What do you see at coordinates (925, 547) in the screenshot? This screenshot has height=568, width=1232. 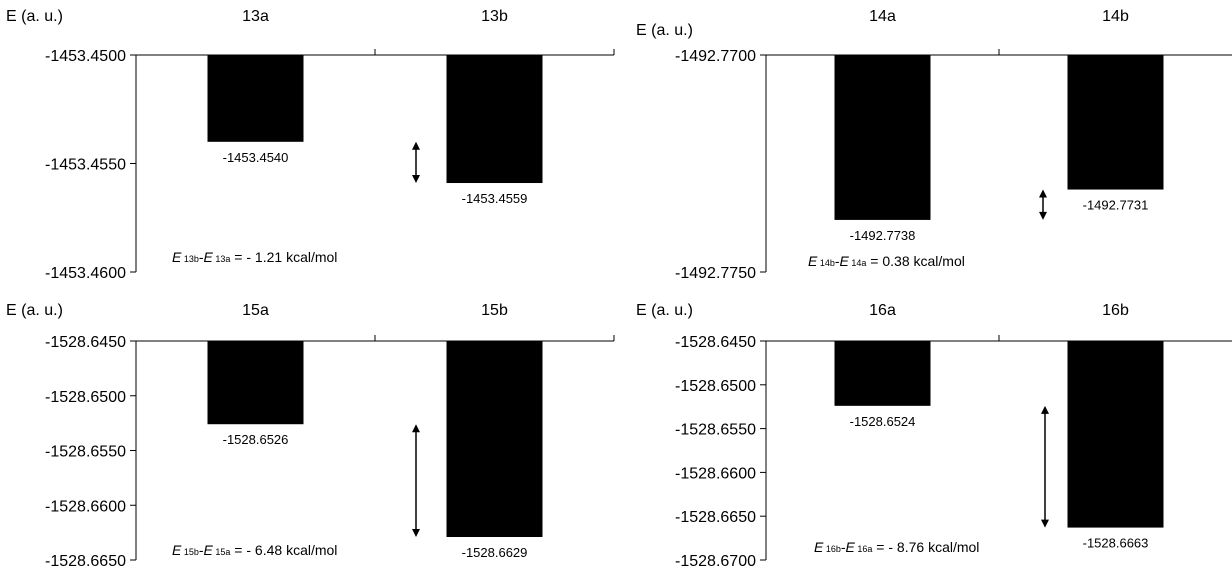 I see `annotation-part: = - 8.76 kcal/mol` at bounding box center [925, 547].